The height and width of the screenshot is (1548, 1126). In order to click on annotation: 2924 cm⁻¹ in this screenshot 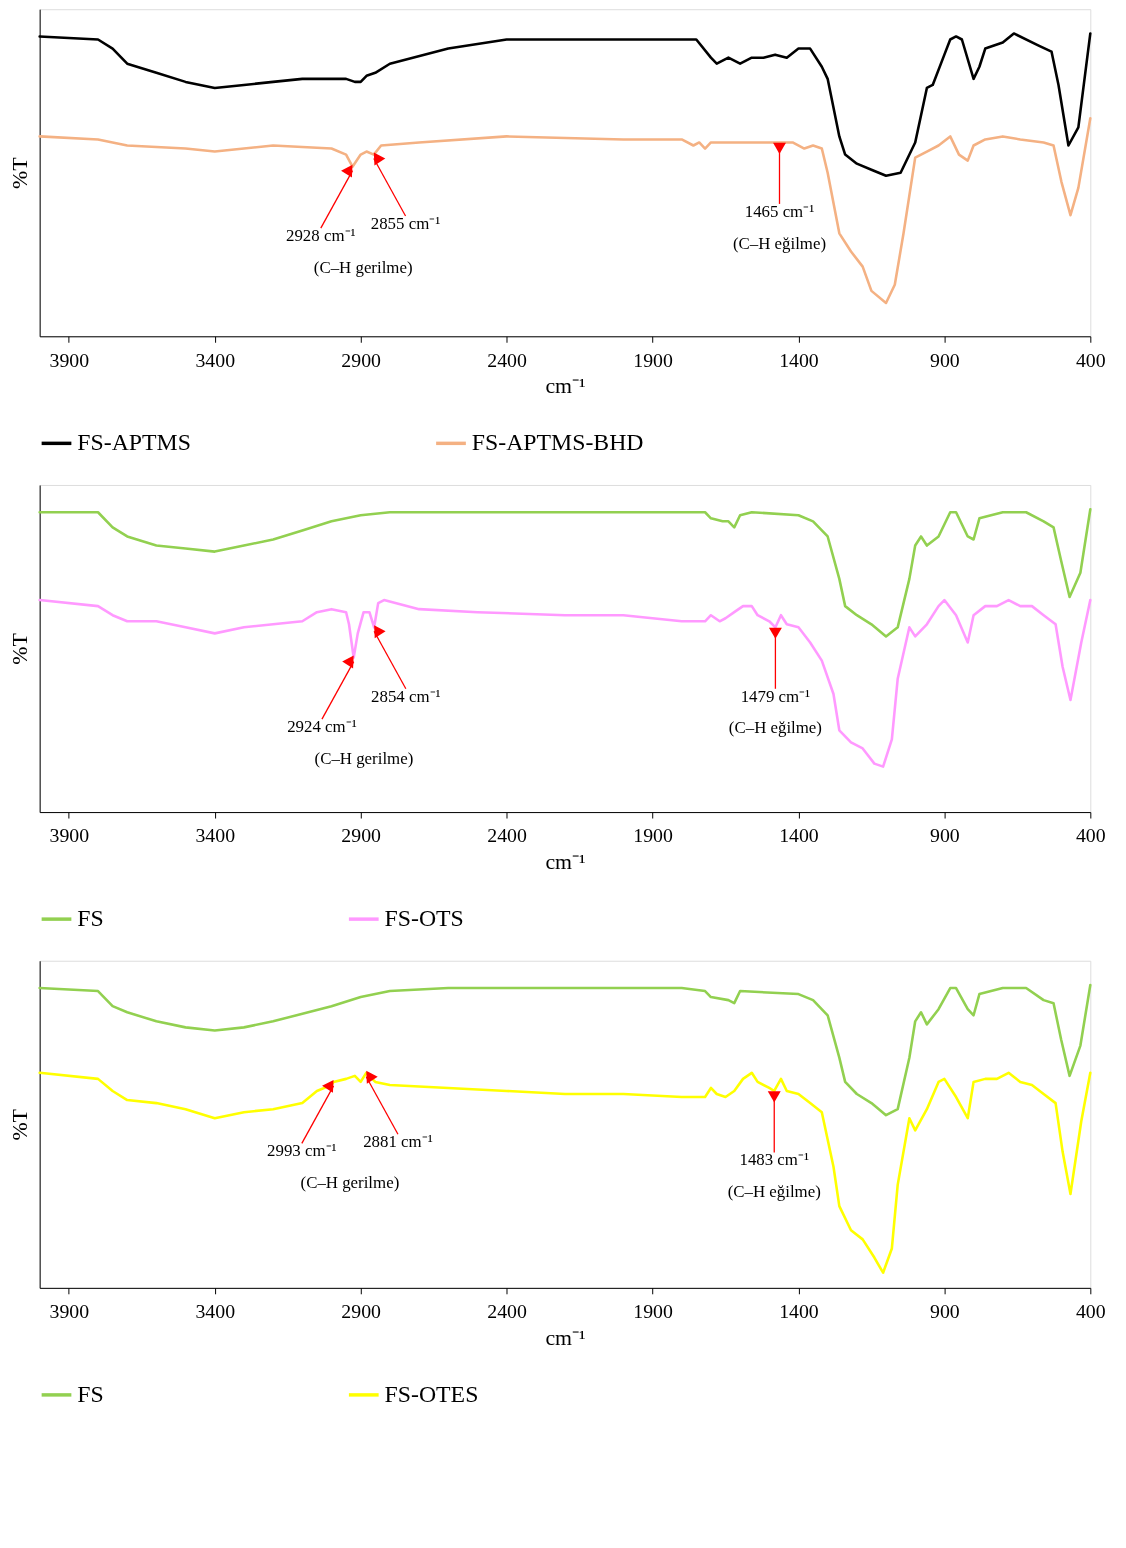, I will do `click(322, 726)`.